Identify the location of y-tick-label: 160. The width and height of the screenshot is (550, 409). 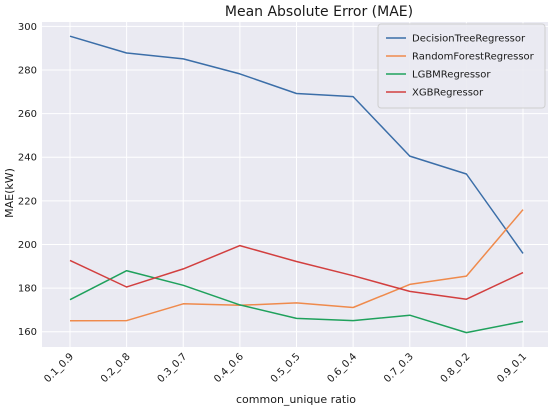
(27, 332).